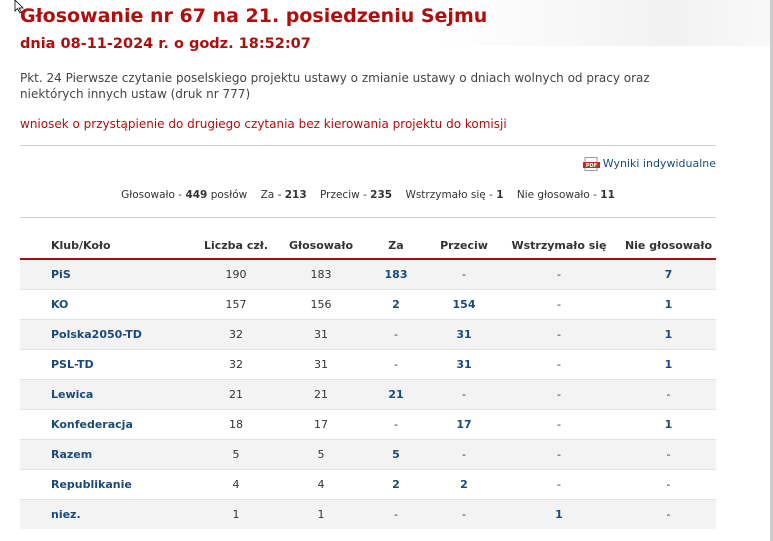 This screenshot has height=541, width=773. What do you see at coordinates (184, 195) in the screenshot?
I see `summary-voted: Głosowało - 449 posłów` at bounding box center [184, 195].